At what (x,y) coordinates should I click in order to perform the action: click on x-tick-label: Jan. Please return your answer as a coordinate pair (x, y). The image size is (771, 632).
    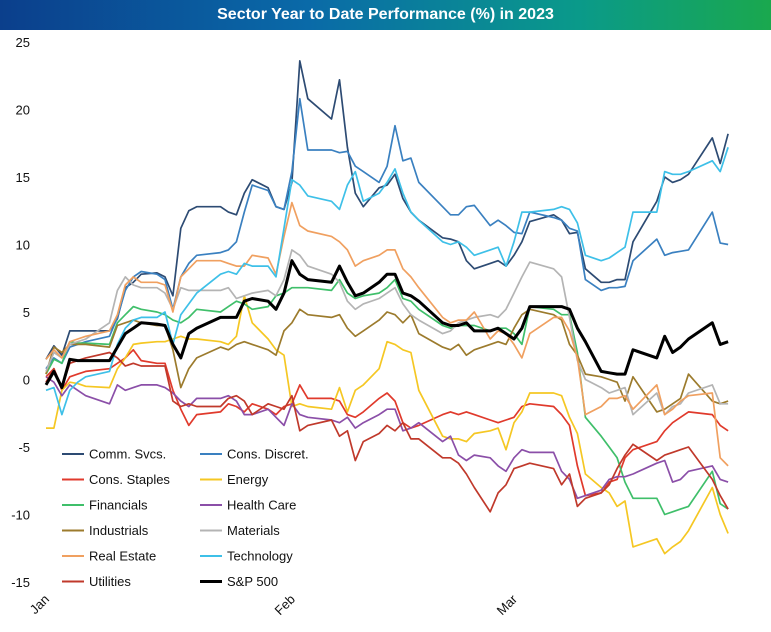
    Looking at the image, I should click on (39, 604).